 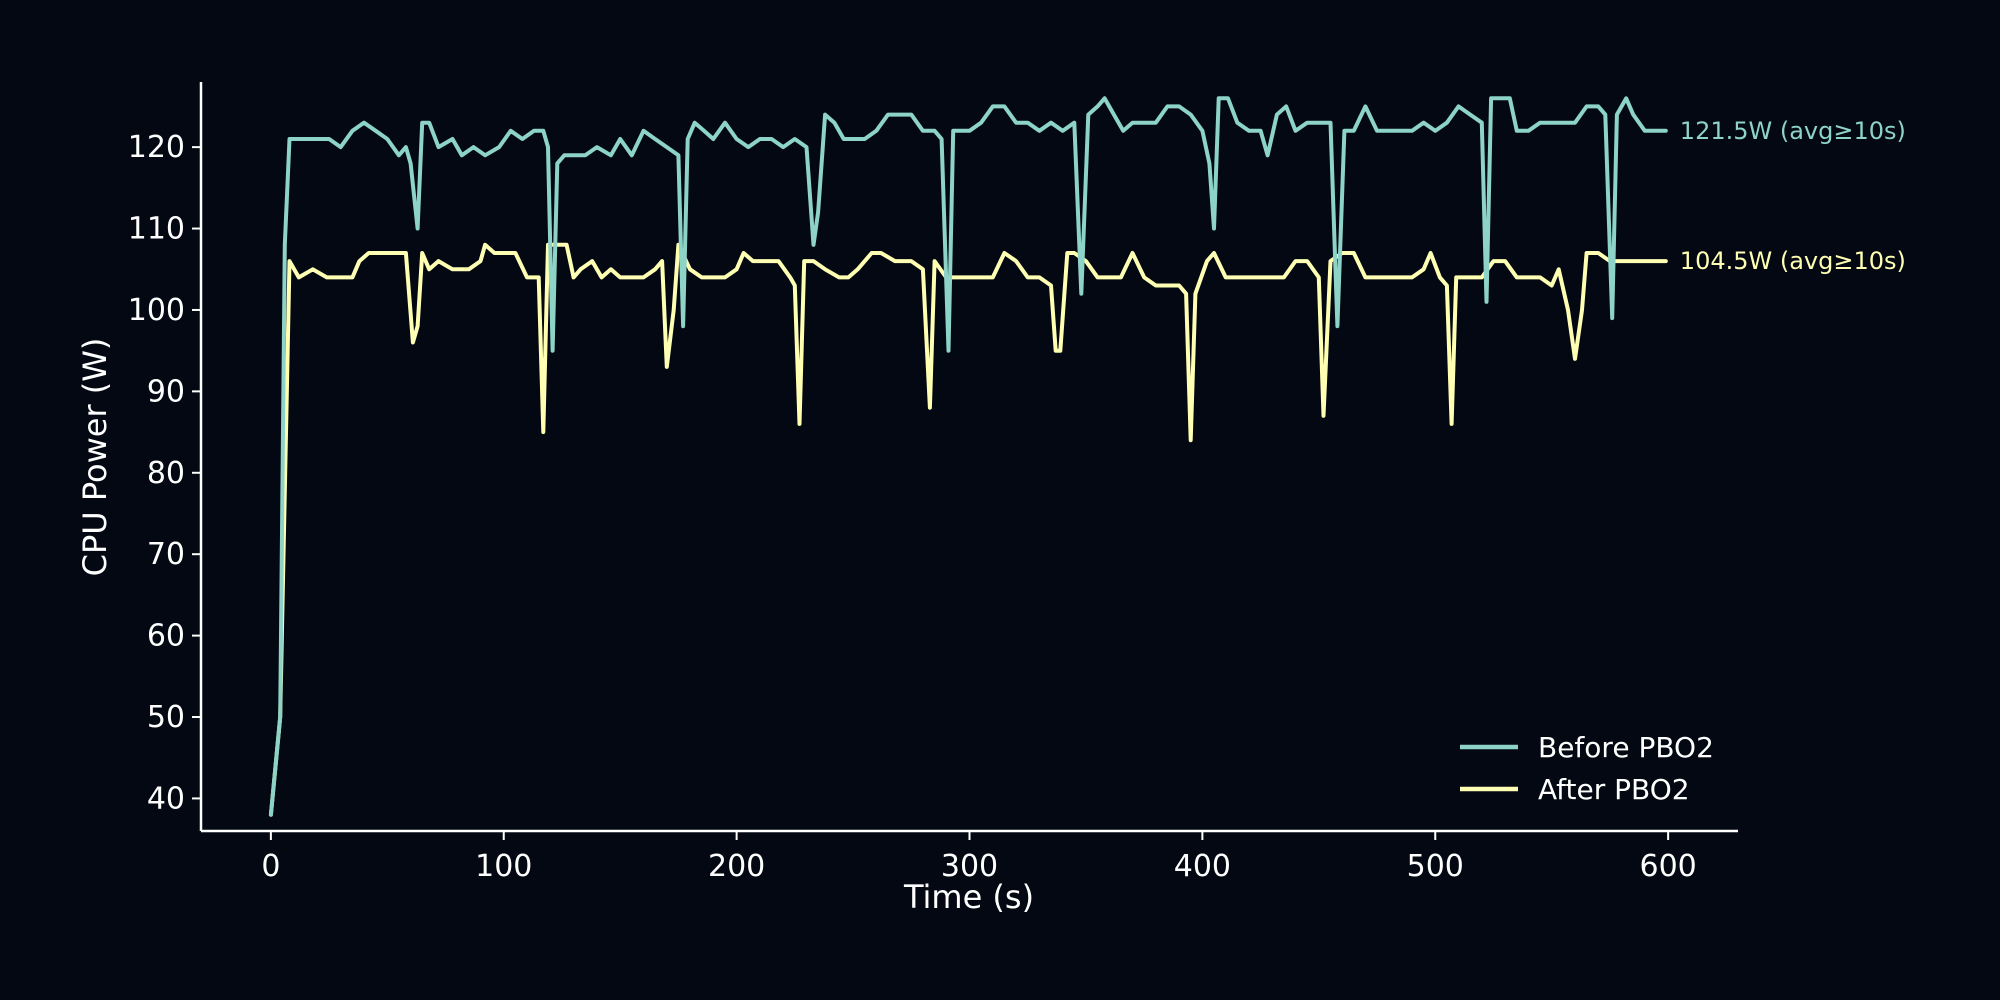 I want to click on x-ticks: 0 100 200 300 400 500 600, so click(x=979, y=857).